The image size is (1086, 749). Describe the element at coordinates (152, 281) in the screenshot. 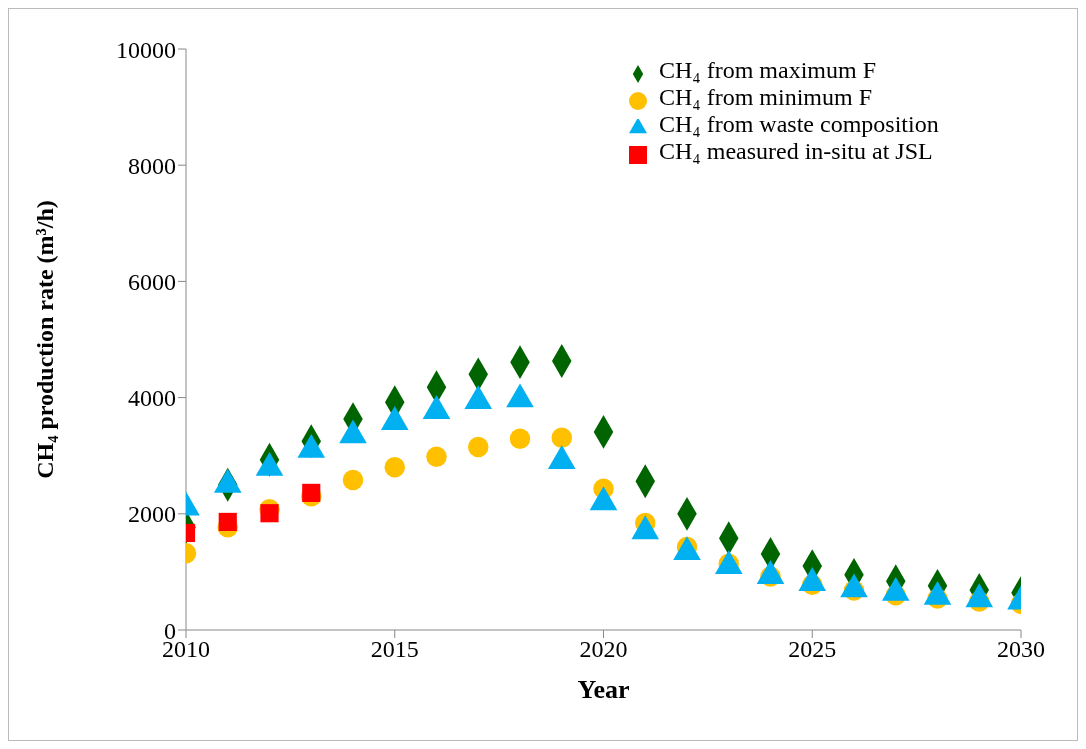

I see `y-tick-label: 6000` at that location.